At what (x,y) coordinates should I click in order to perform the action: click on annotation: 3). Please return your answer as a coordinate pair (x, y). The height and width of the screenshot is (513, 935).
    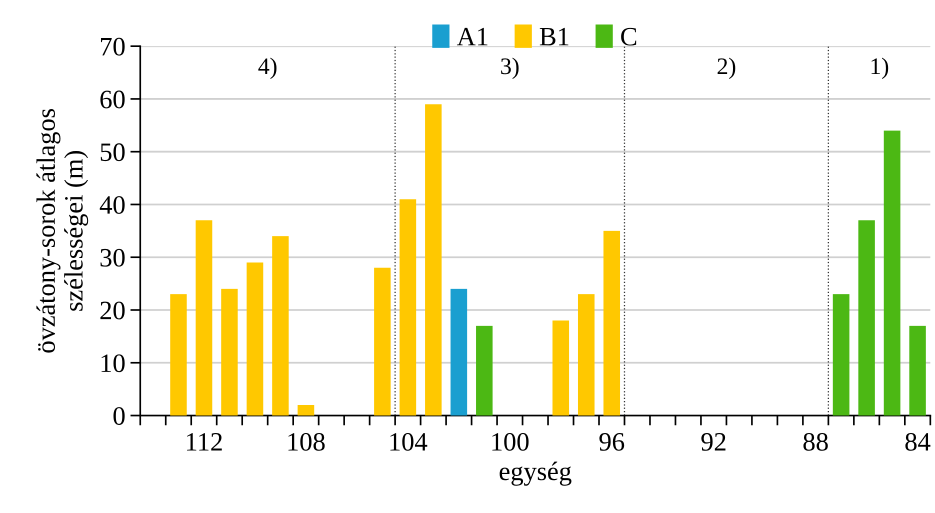
    Looking at the image, I should click on (510, 69).